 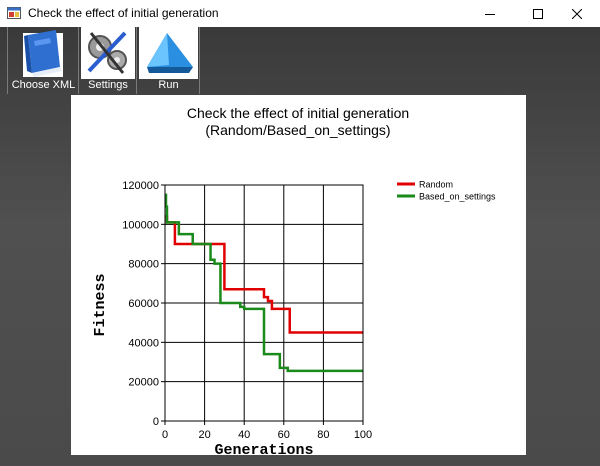 I want to click on y-tick-label: 80000, so click(x=143, y=265).